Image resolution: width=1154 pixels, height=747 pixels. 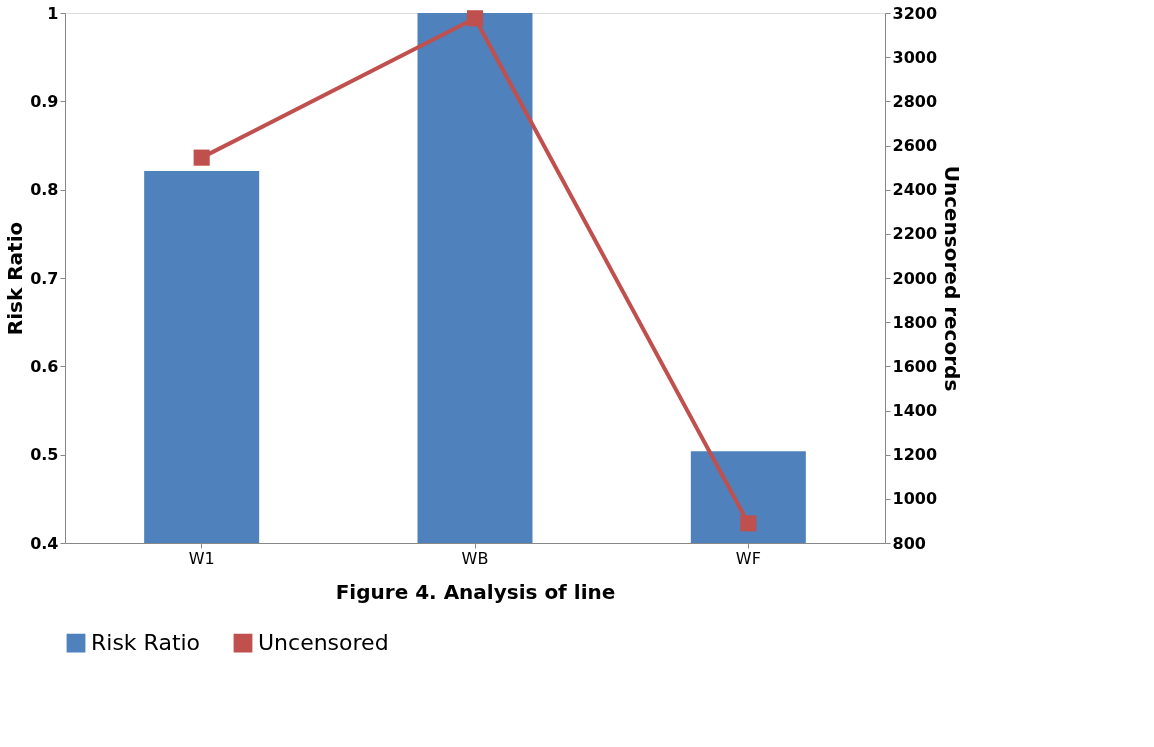 I want to click on x-tick-label: WF, so click(x=748, y=558).